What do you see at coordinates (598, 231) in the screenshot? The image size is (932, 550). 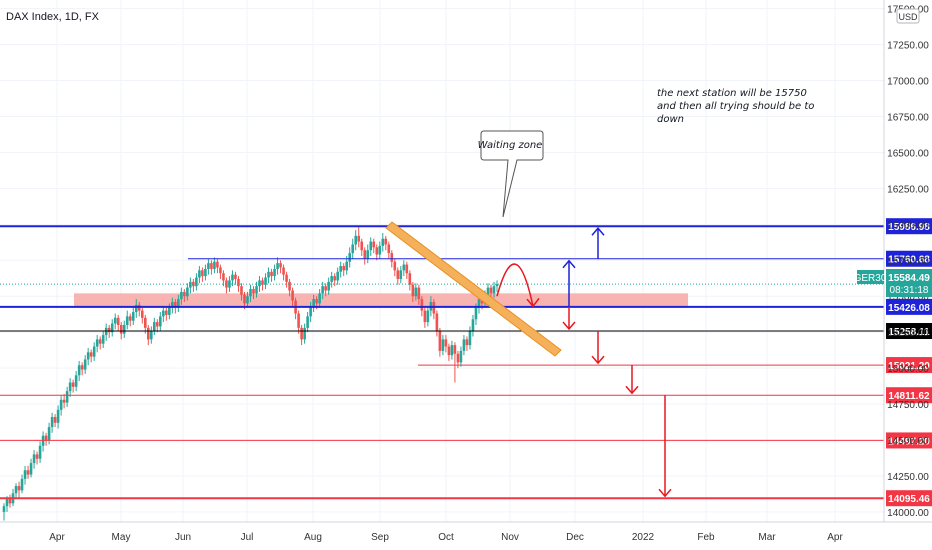 I see `arrow-up-1-head` at bounding box center [598, 231].